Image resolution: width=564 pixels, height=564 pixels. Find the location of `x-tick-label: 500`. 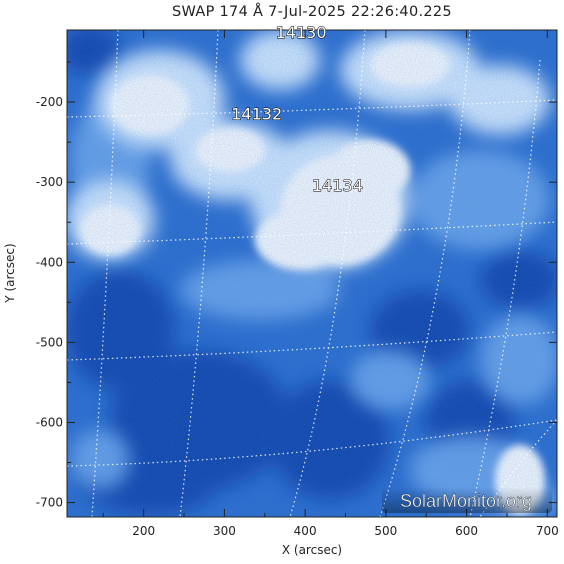

x-tick-label: 500 is located at coordinates (385, 531).